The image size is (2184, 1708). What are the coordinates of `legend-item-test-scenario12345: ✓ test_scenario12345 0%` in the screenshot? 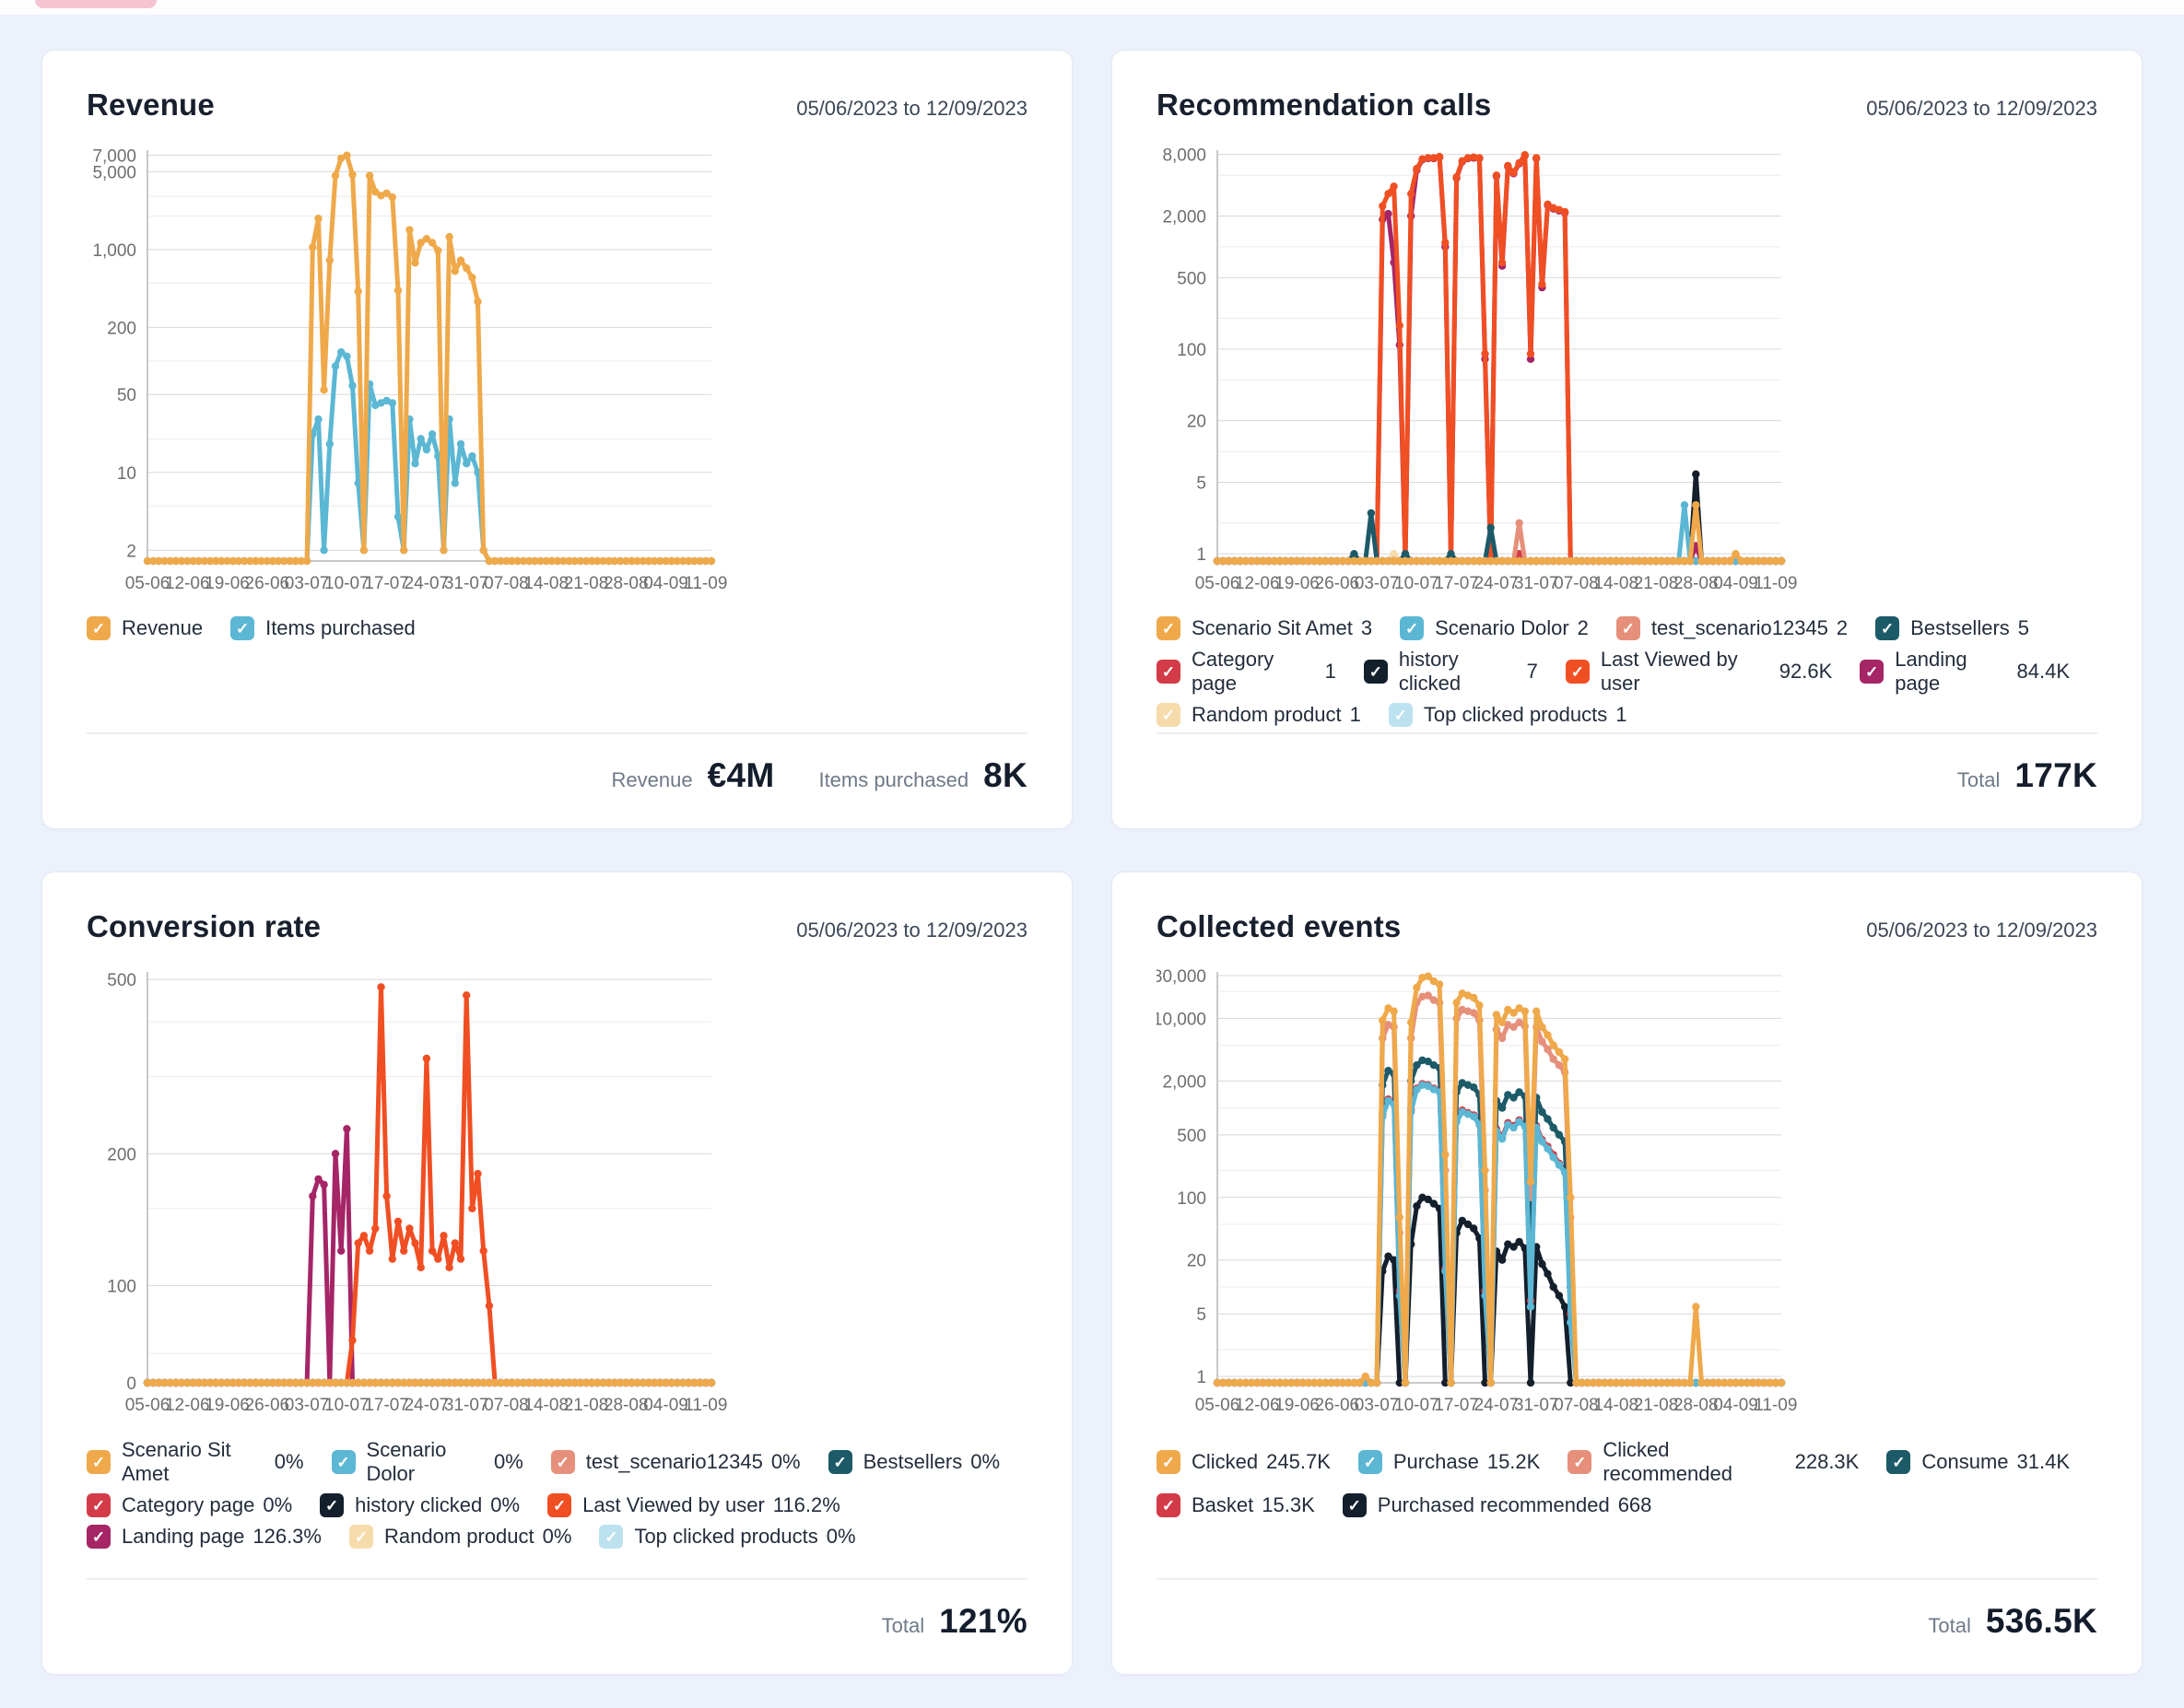 It's located at (675, 1462).